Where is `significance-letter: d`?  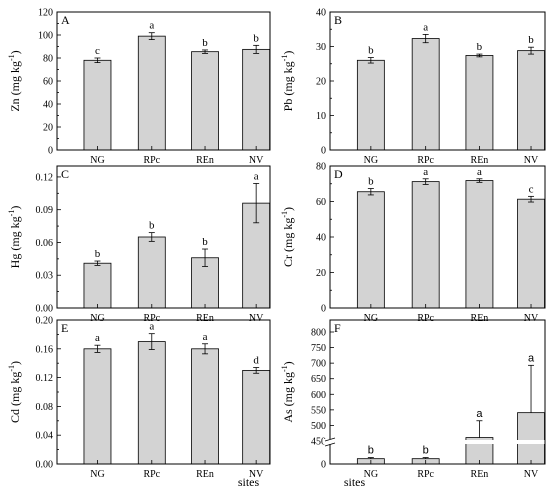
significance-letter: d is located at coordinates (256, 361).